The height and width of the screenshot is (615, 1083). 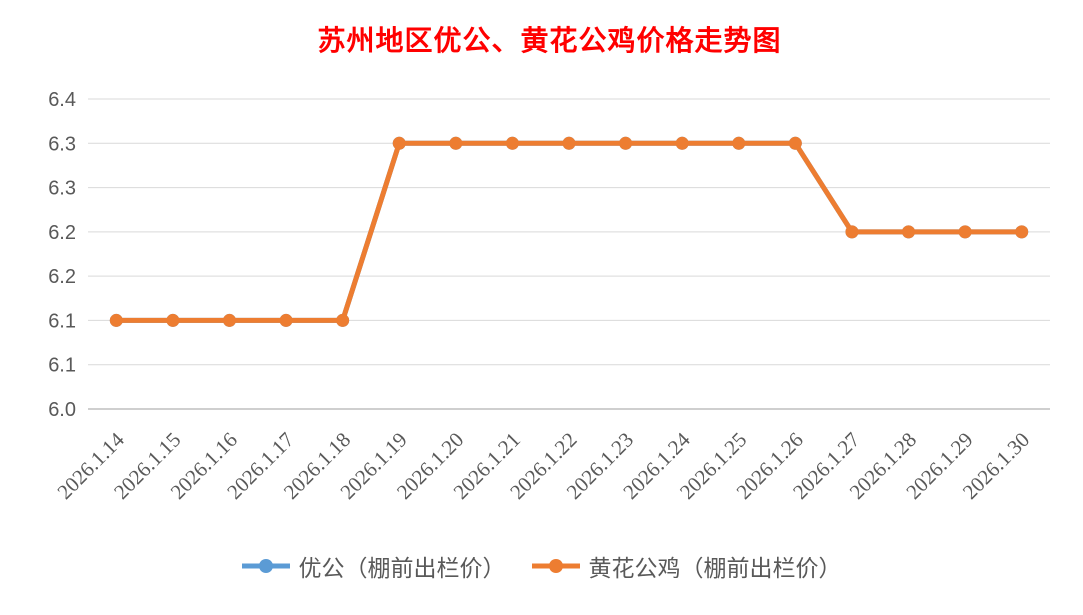 What do you see at coordinates (715, 568) in the screenshot?
I see `legend-label: 黄花公鸡（棚前出栏价）` at bounding box center [715, 568].